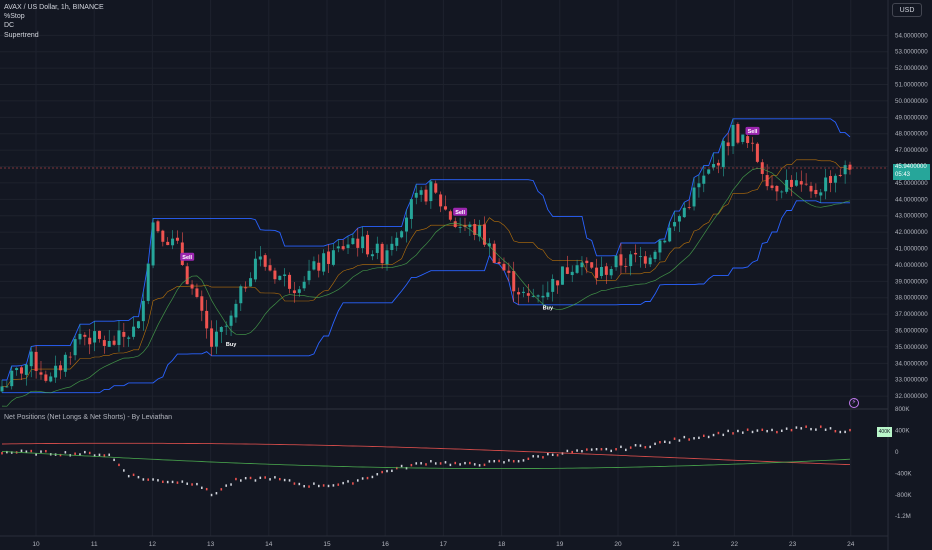  I want to click on currency-button: USD, so click(907, 10).